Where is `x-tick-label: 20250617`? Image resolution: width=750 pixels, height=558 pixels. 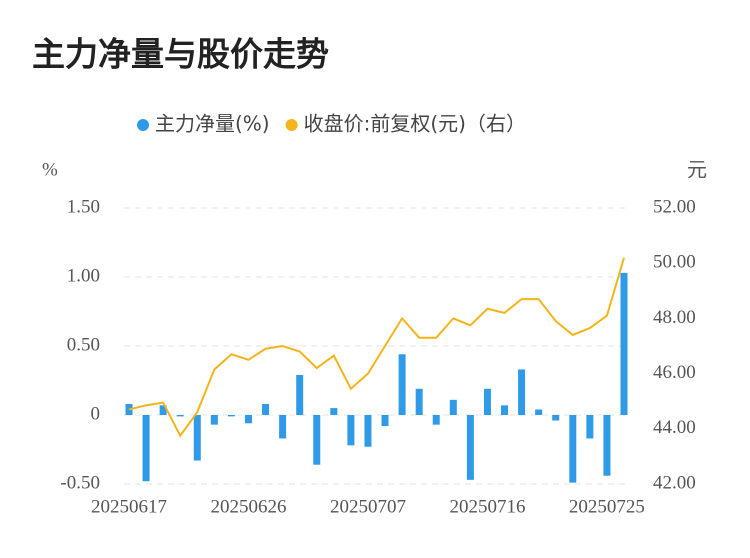
x-tick-label: 20250617 is located at coordinates (129, 506).